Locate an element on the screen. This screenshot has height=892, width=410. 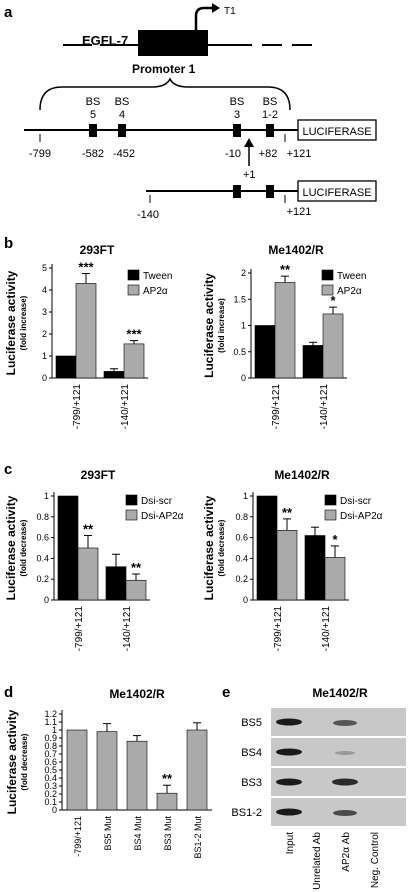
gel-lane-label: Input is located at coordinates (290, 843).